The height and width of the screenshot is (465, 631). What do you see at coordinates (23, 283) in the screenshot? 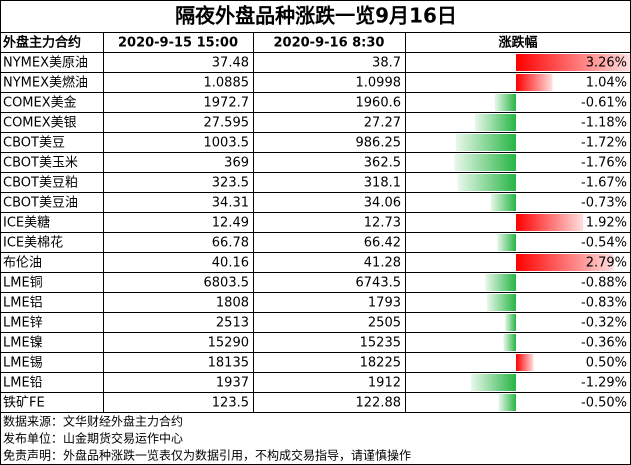
I see `name-cell: LME铜` at bounding box center [23, 283].